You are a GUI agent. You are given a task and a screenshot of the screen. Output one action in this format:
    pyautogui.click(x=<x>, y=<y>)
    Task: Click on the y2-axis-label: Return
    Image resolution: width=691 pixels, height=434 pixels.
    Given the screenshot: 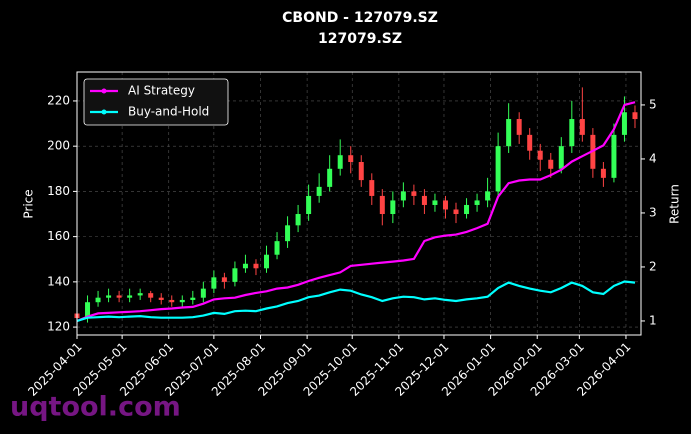 What is the action you would take?
    pyautogui.click(x=675, y=204)
    